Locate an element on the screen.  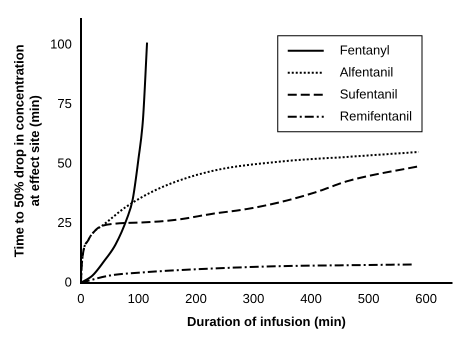
x-tick-label: 300 is located at coordinates (253, 298).